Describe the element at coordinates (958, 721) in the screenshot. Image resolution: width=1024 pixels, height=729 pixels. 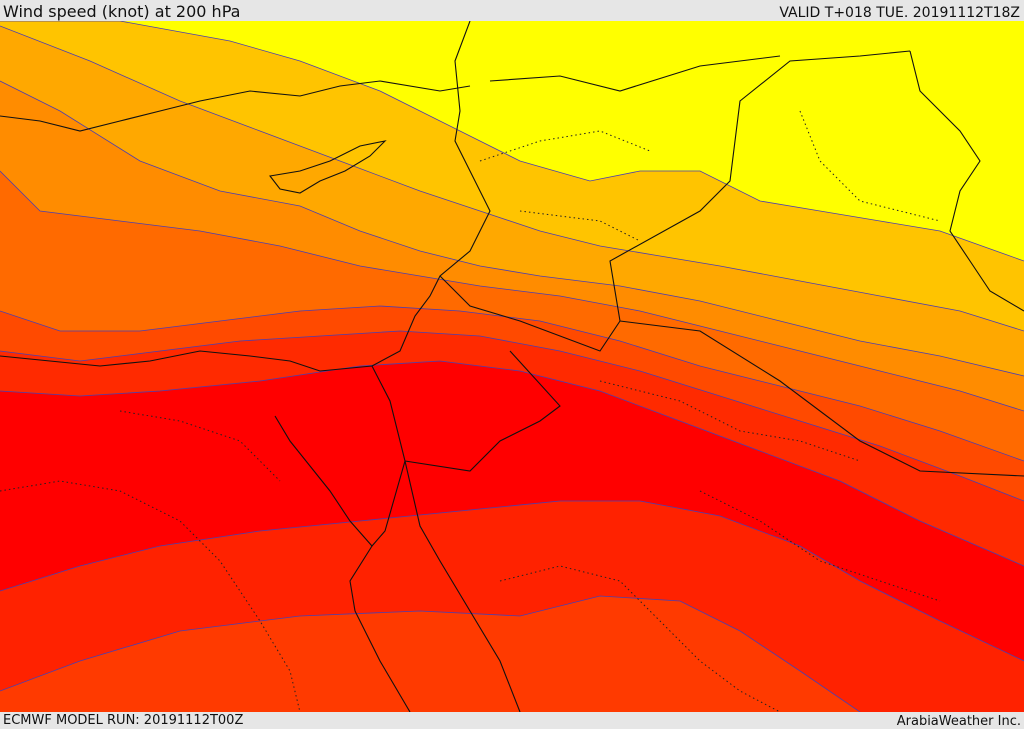
I see `credit: ArabiaWeather Inc.` at that location.